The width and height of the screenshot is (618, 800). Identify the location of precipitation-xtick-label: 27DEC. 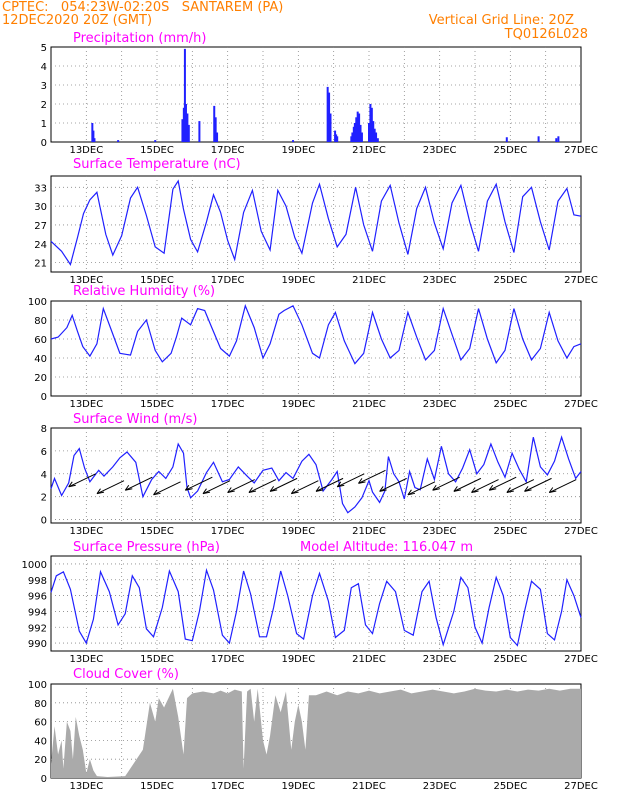
(581, 150).